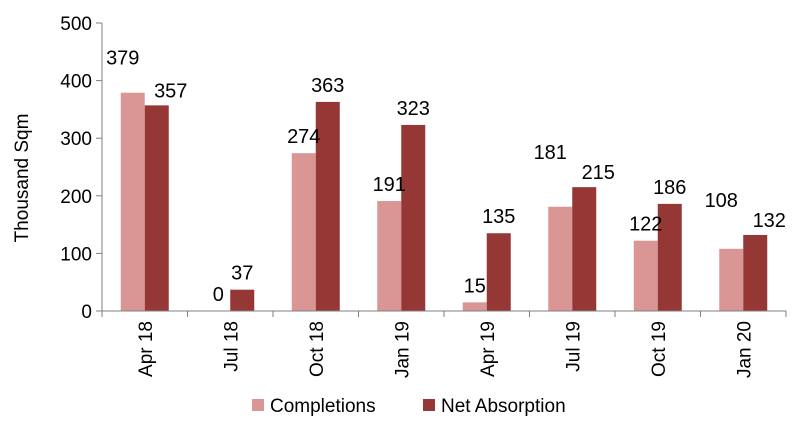 The height and width of the screenshot is (428, 797). What do you see at coordinates (389, 185) in the screenshot?
I see `data-label-completions-jan-19: 191` at bounding box center [389, 185].